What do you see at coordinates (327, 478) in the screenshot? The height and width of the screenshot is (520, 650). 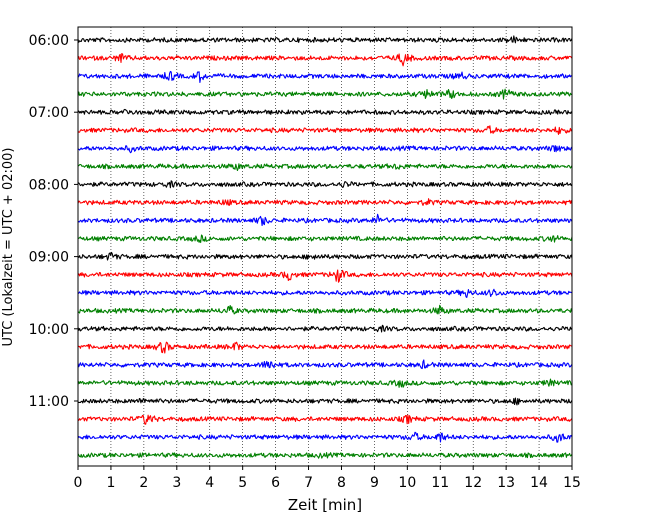 I see `x-axis-ticks: 0 1 2 3 4 5 6 7 8 9 10 11 12 13 14 15` at bounding box center [327, 478].